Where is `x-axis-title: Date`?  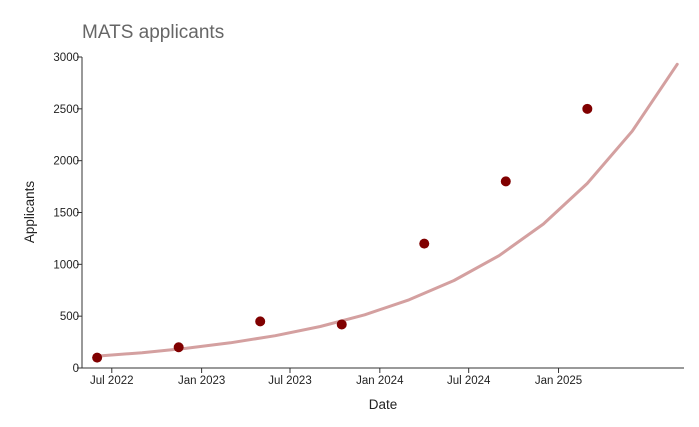 x-axis-title: Date is located at coordinates (383, 404).